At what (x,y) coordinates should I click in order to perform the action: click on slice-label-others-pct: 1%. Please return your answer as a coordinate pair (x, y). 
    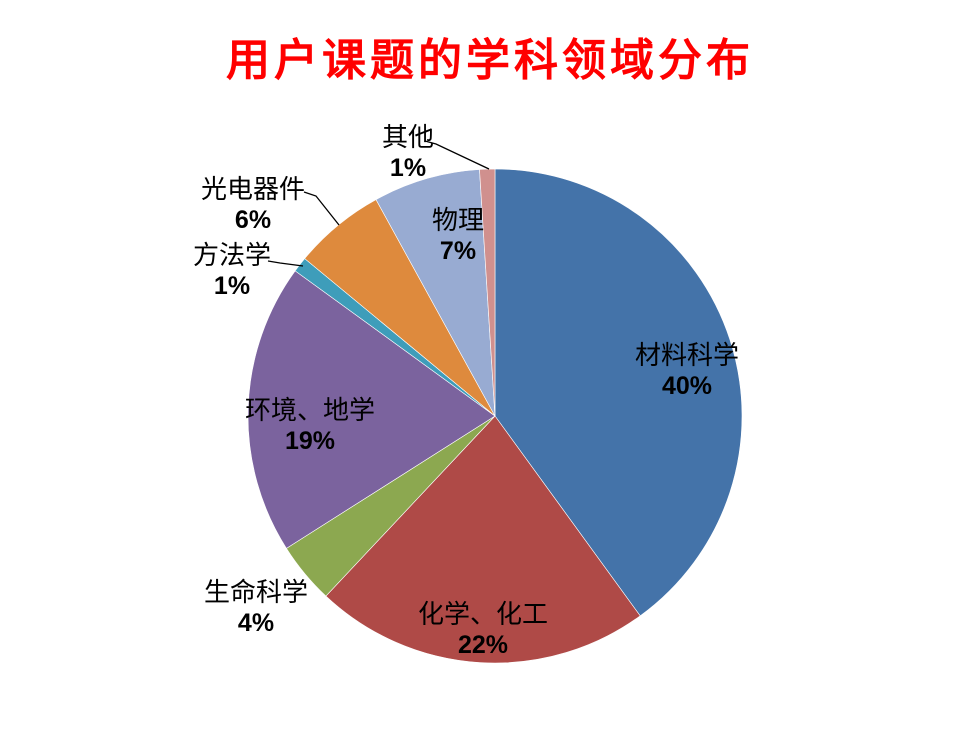
    Looking at the image, I should click on (408, 168).